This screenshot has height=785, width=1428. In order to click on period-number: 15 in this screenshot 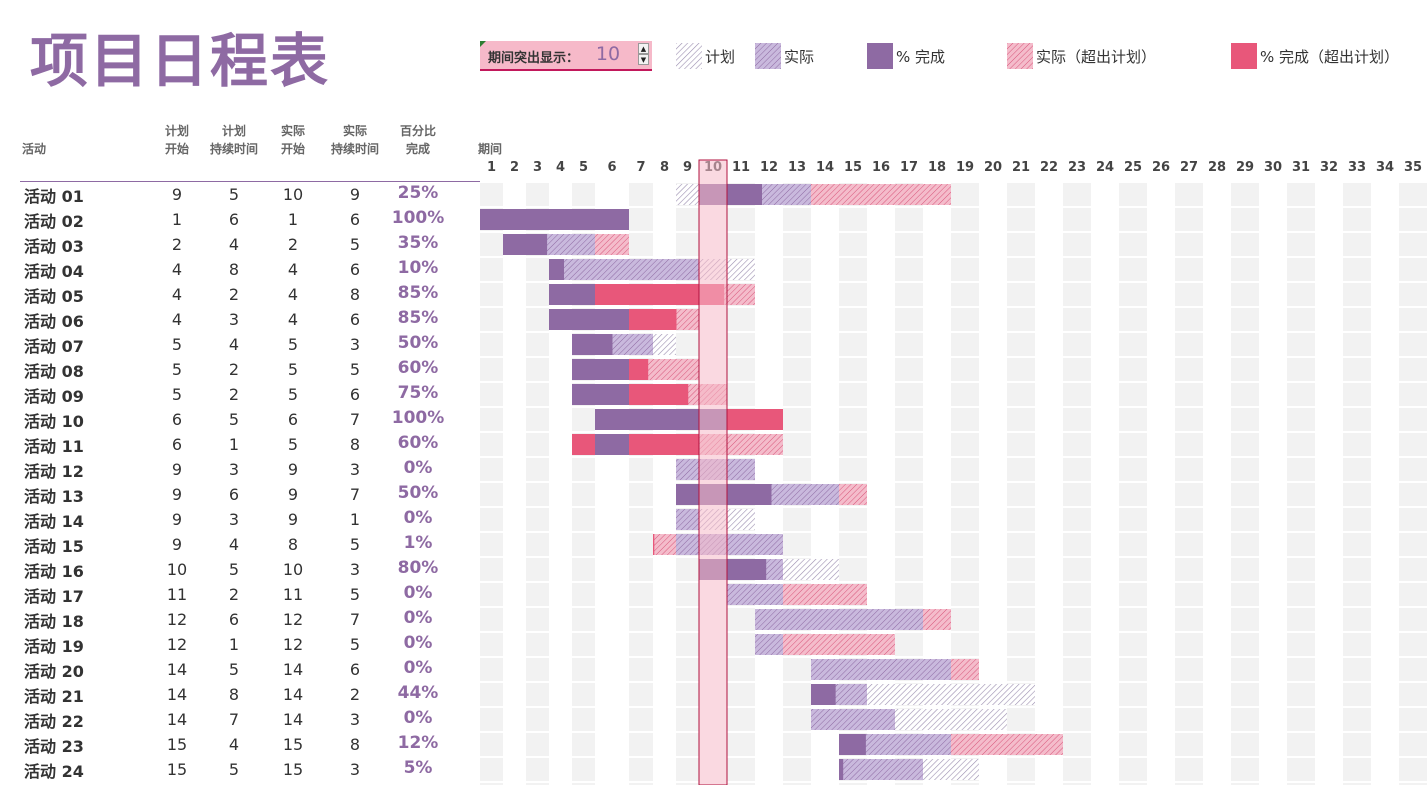, I will do `click(853, 167)`.